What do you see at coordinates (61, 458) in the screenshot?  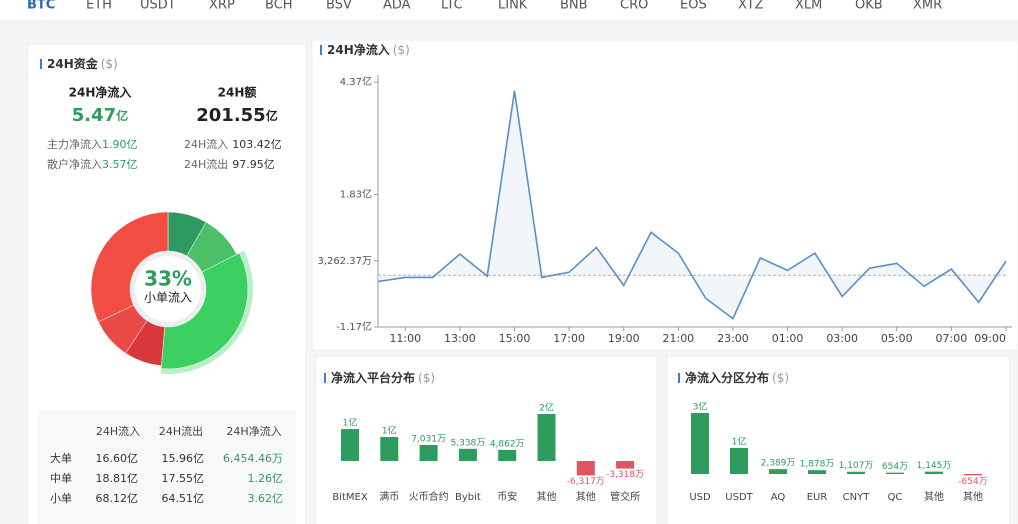 I see `table-row-label: 大单` at bounding box center [61, 458].